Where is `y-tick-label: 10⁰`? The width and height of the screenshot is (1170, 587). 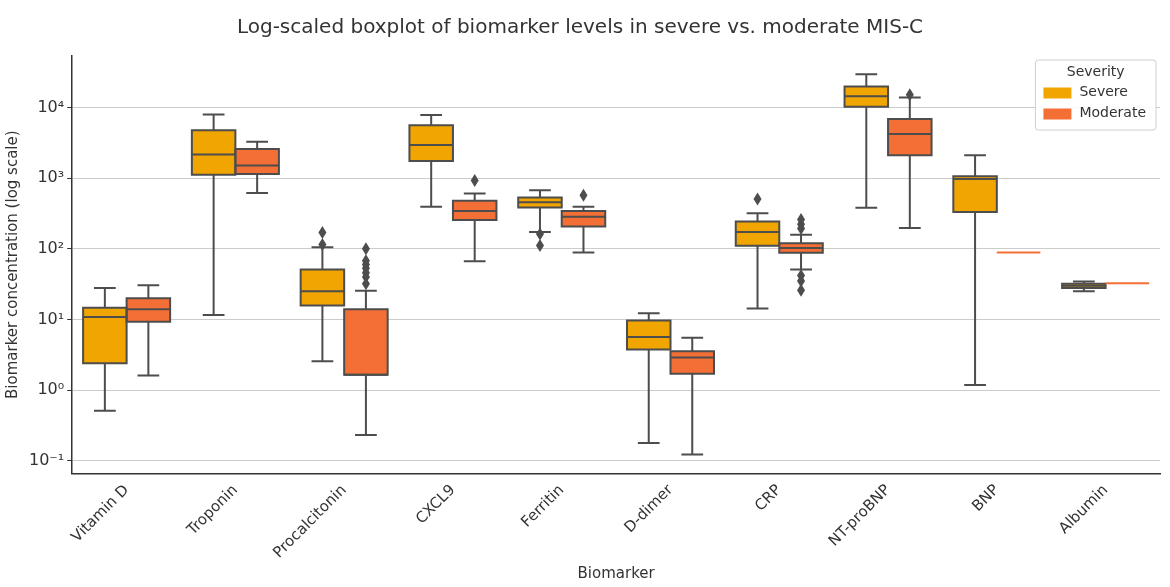
y-tick-label: 10⁰ is located at coordinates (51, 389).